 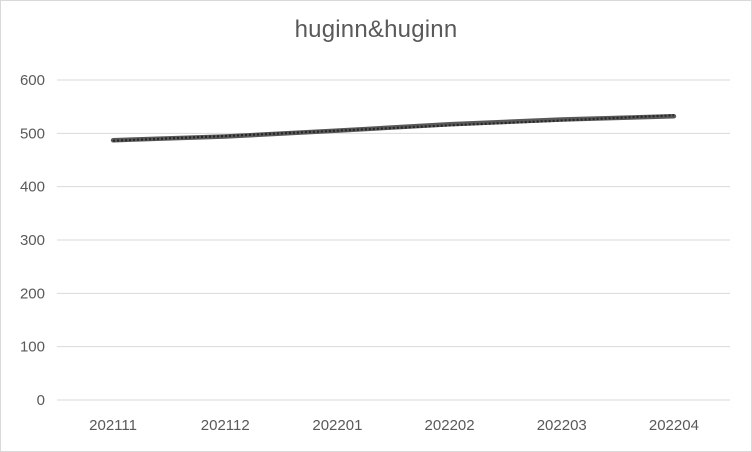 What do you see at coordinates (394, 425) in the screenshot?
I see `x-axis-ticks: 202111 202112 202201 202202 202203 202204` at bounding box center [394, 425].